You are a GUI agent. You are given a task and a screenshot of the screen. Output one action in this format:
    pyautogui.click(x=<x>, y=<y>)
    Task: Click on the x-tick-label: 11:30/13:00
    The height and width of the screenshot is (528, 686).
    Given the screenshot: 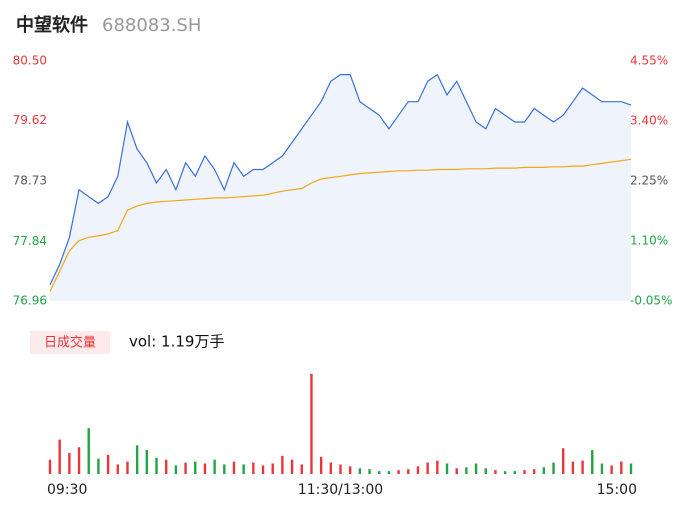 What is the action you would take?
    pyautogui.click(x=340, y=490)
    